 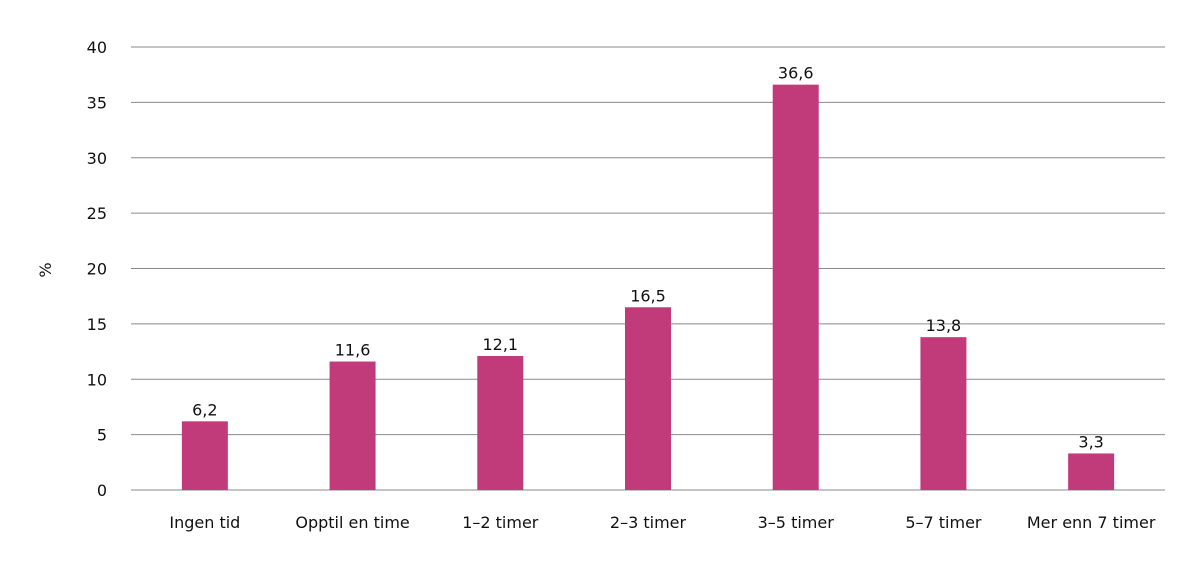 I want to click on x-tick-label: Mer enn 7 timer, so click(x=1091, y=522).